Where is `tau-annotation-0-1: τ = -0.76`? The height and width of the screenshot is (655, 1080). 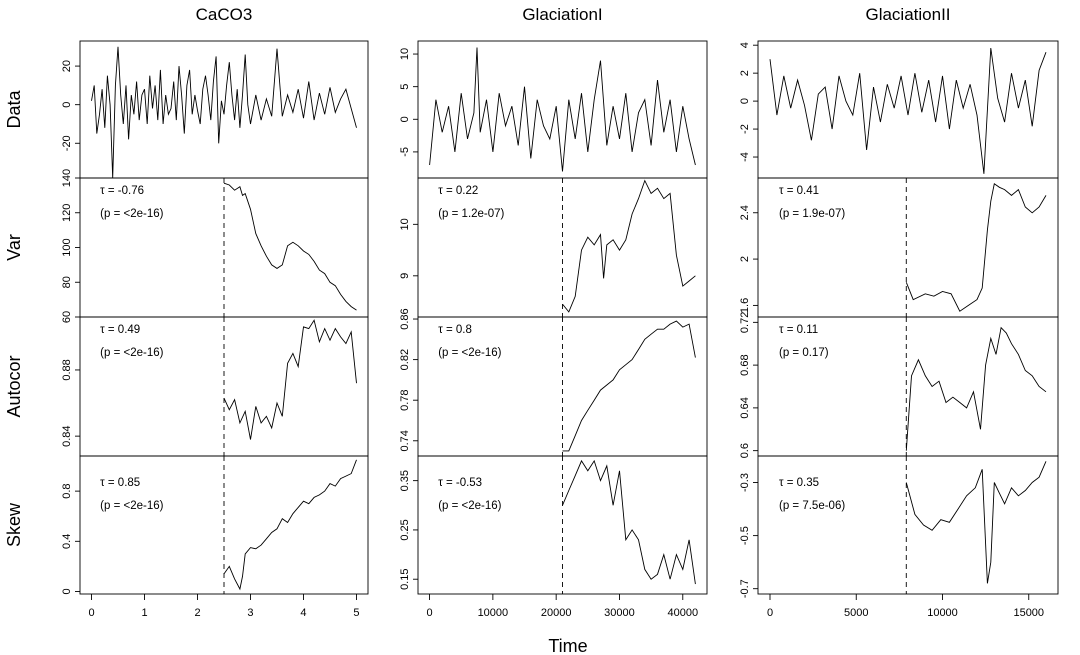 tau-annotation-0-1: τ = -0.76 is located at coordinates (122, 191).